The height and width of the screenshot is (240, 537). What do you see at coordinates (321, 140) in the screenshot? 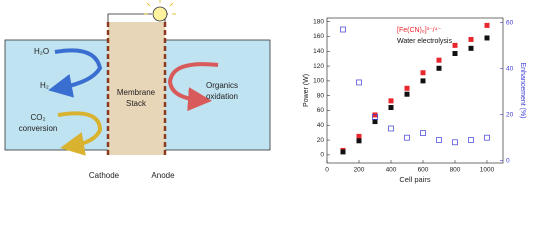
I see `y-tick-label: 20` at bounding box center [321, 140].